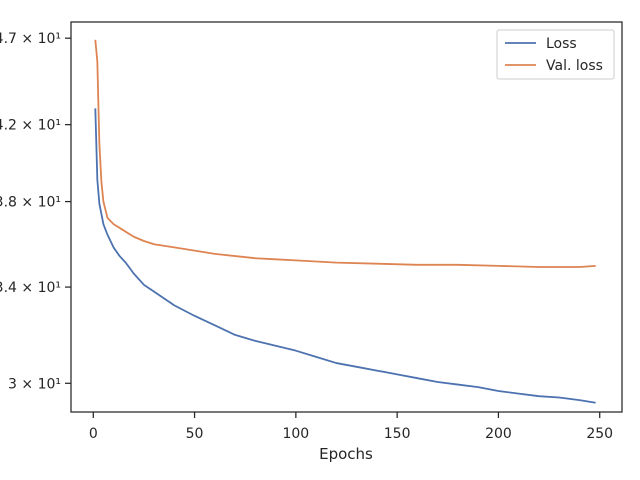 This screenshot has height=480, width=640. What do you see at coordinates (574, 66) in the screenshot?
I see `legend-label-val-loss: Val. loss` at bounding box center [574, 66].